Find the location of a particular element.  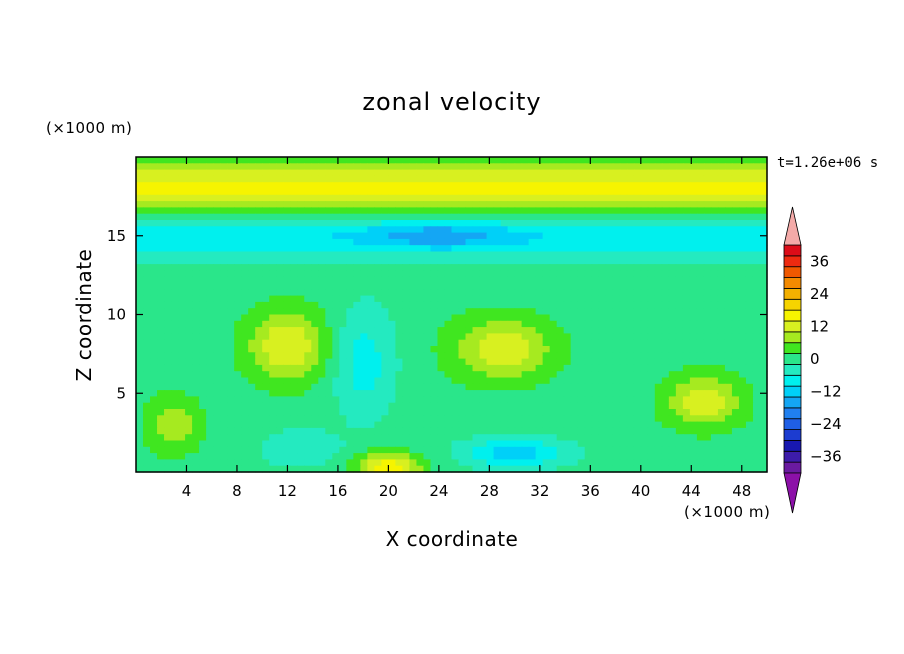

y-axis-unit: (×1000 m) is located at coordinates (89, 128).